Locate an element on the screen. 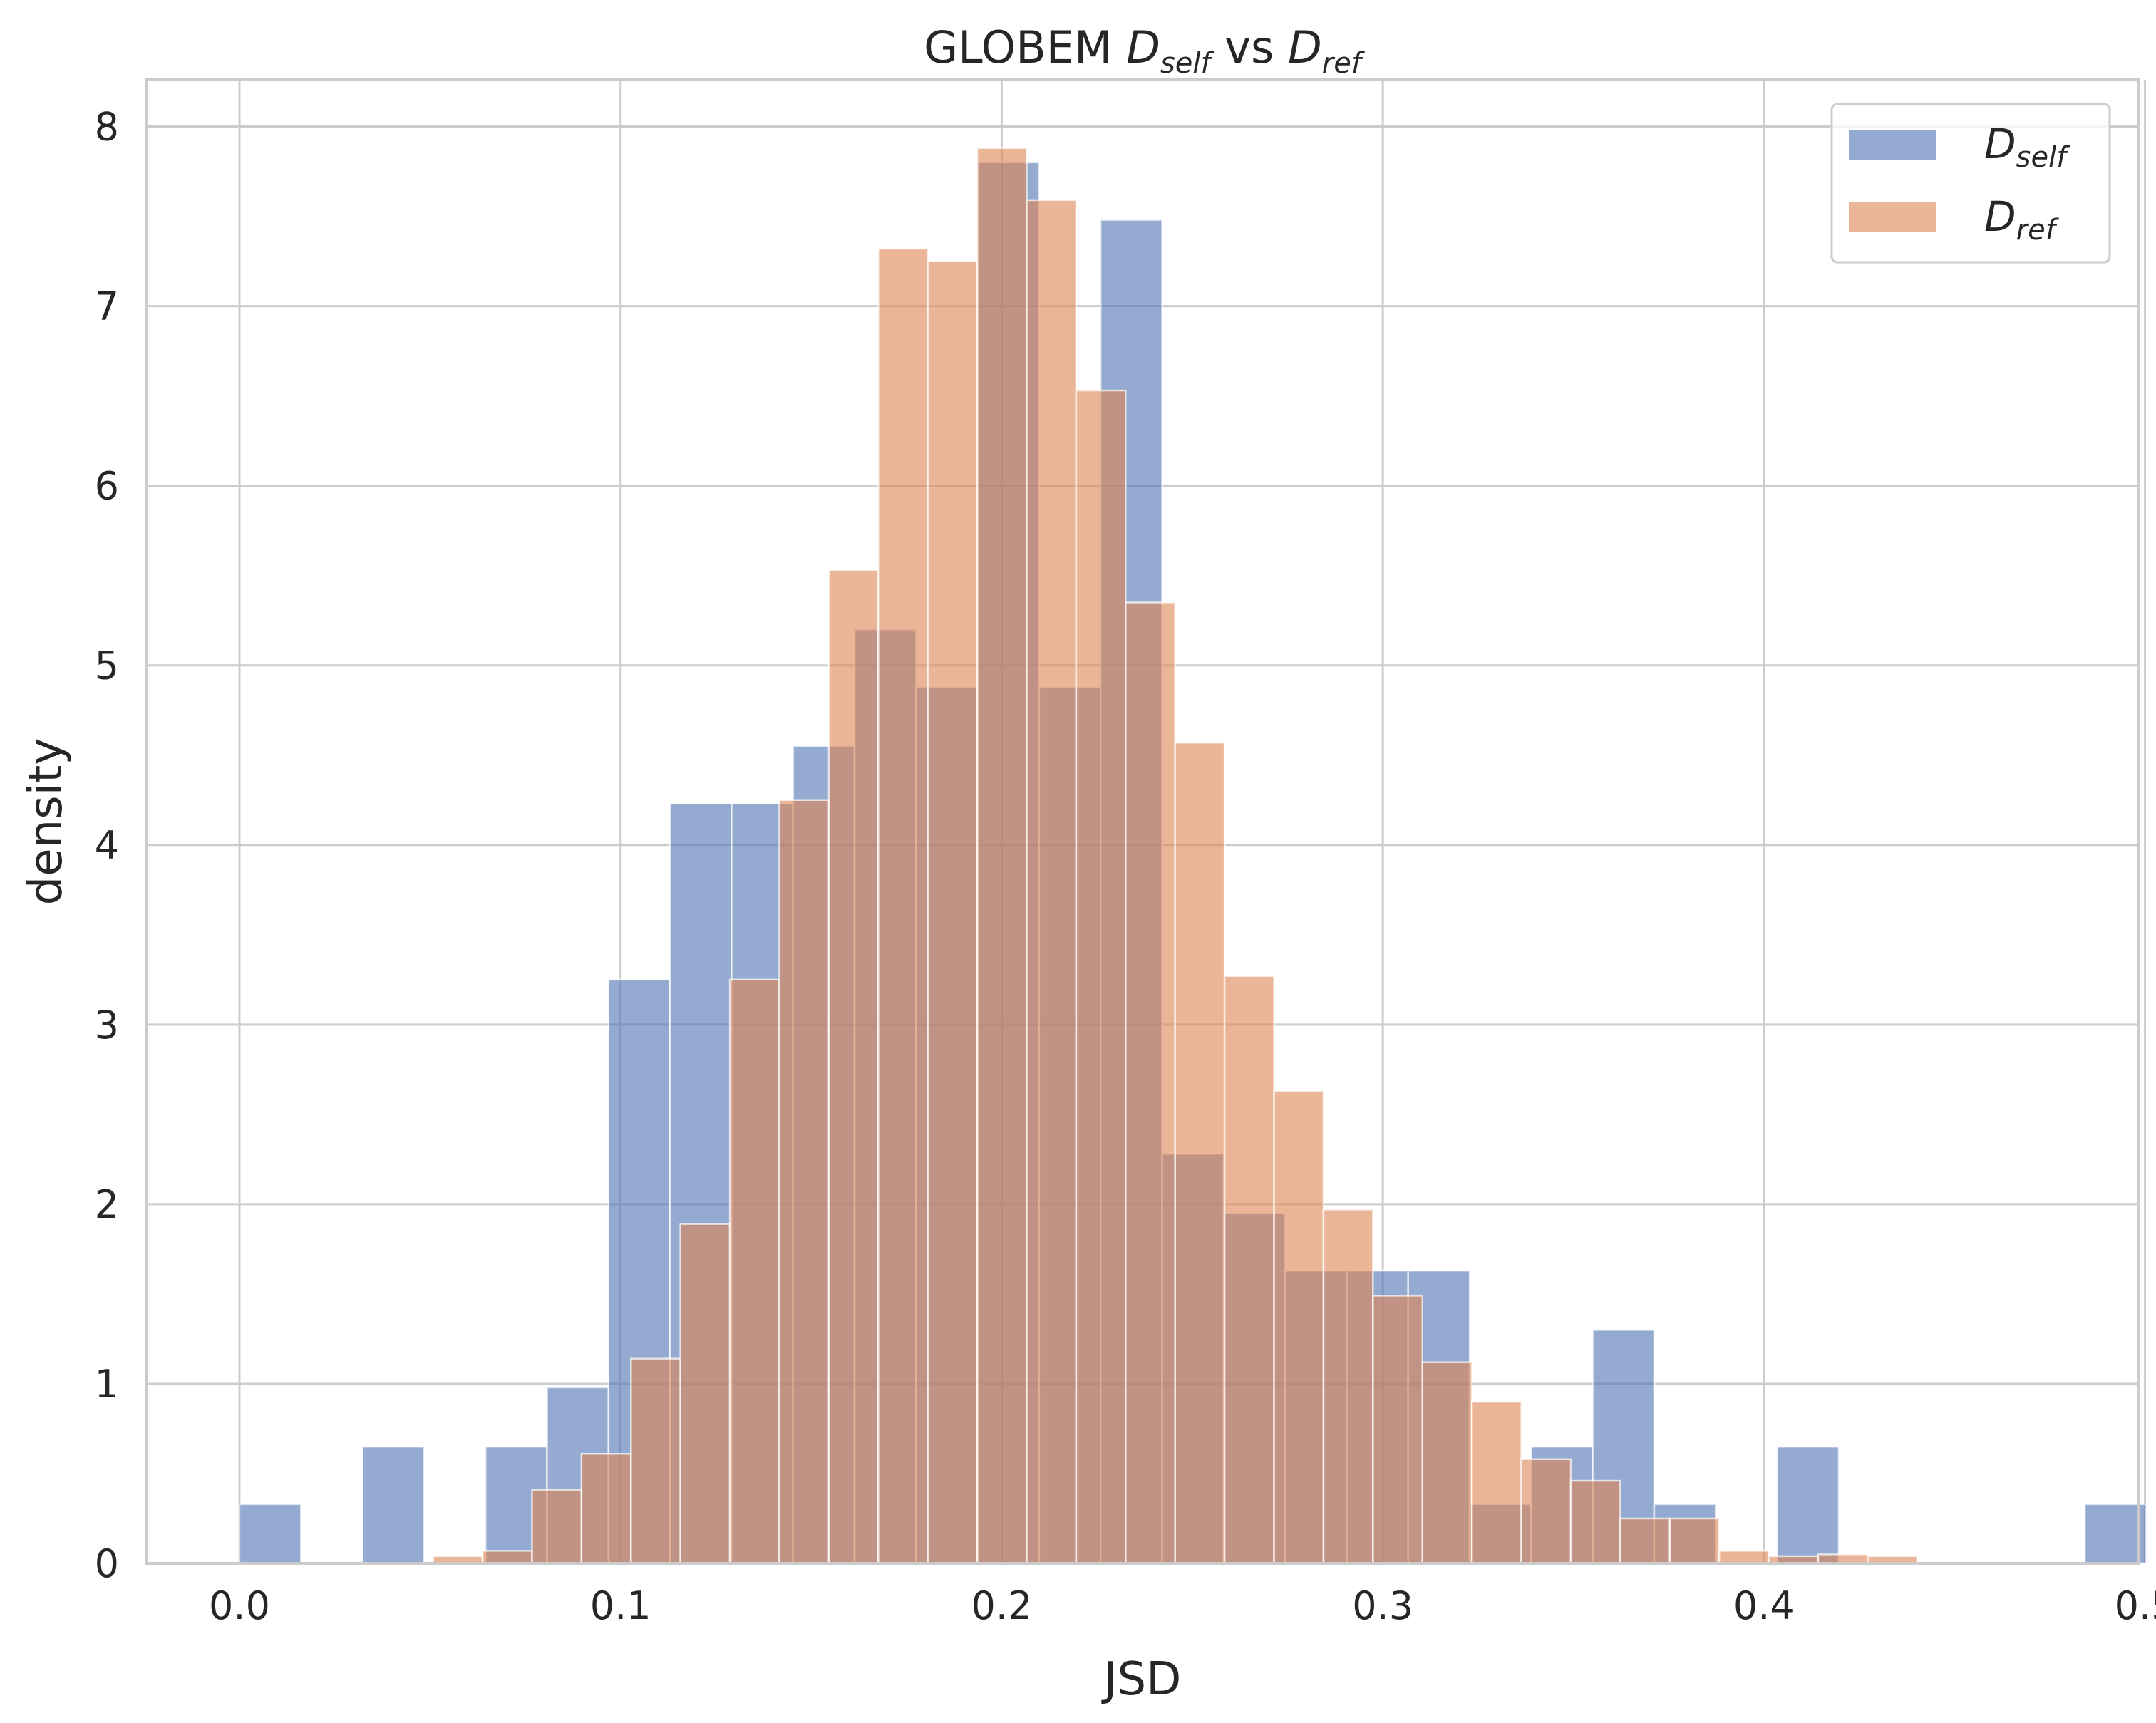  y-tick-label: 3 is located at coordinates (107, 1025).